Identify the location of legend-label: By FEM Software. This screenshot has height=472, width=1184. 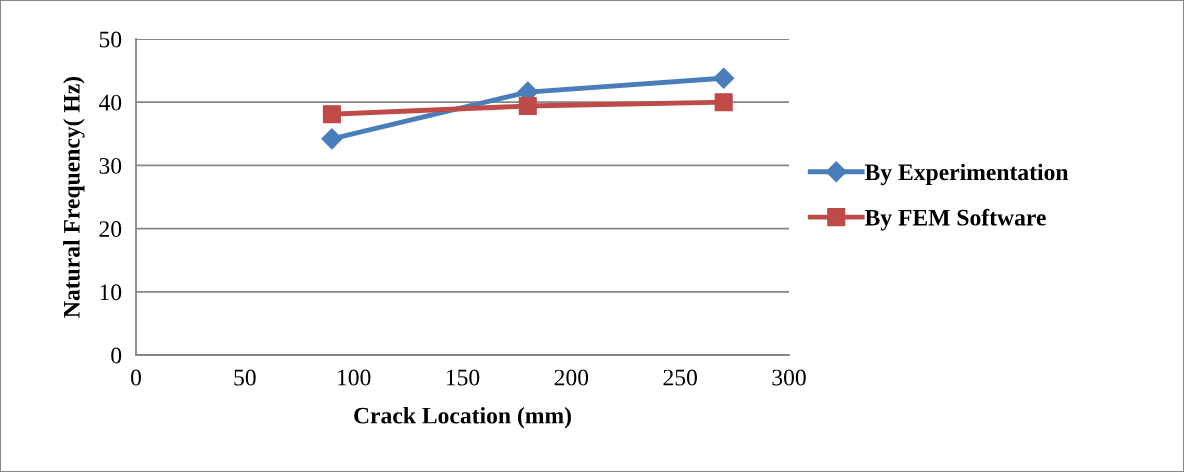
(955, 219).